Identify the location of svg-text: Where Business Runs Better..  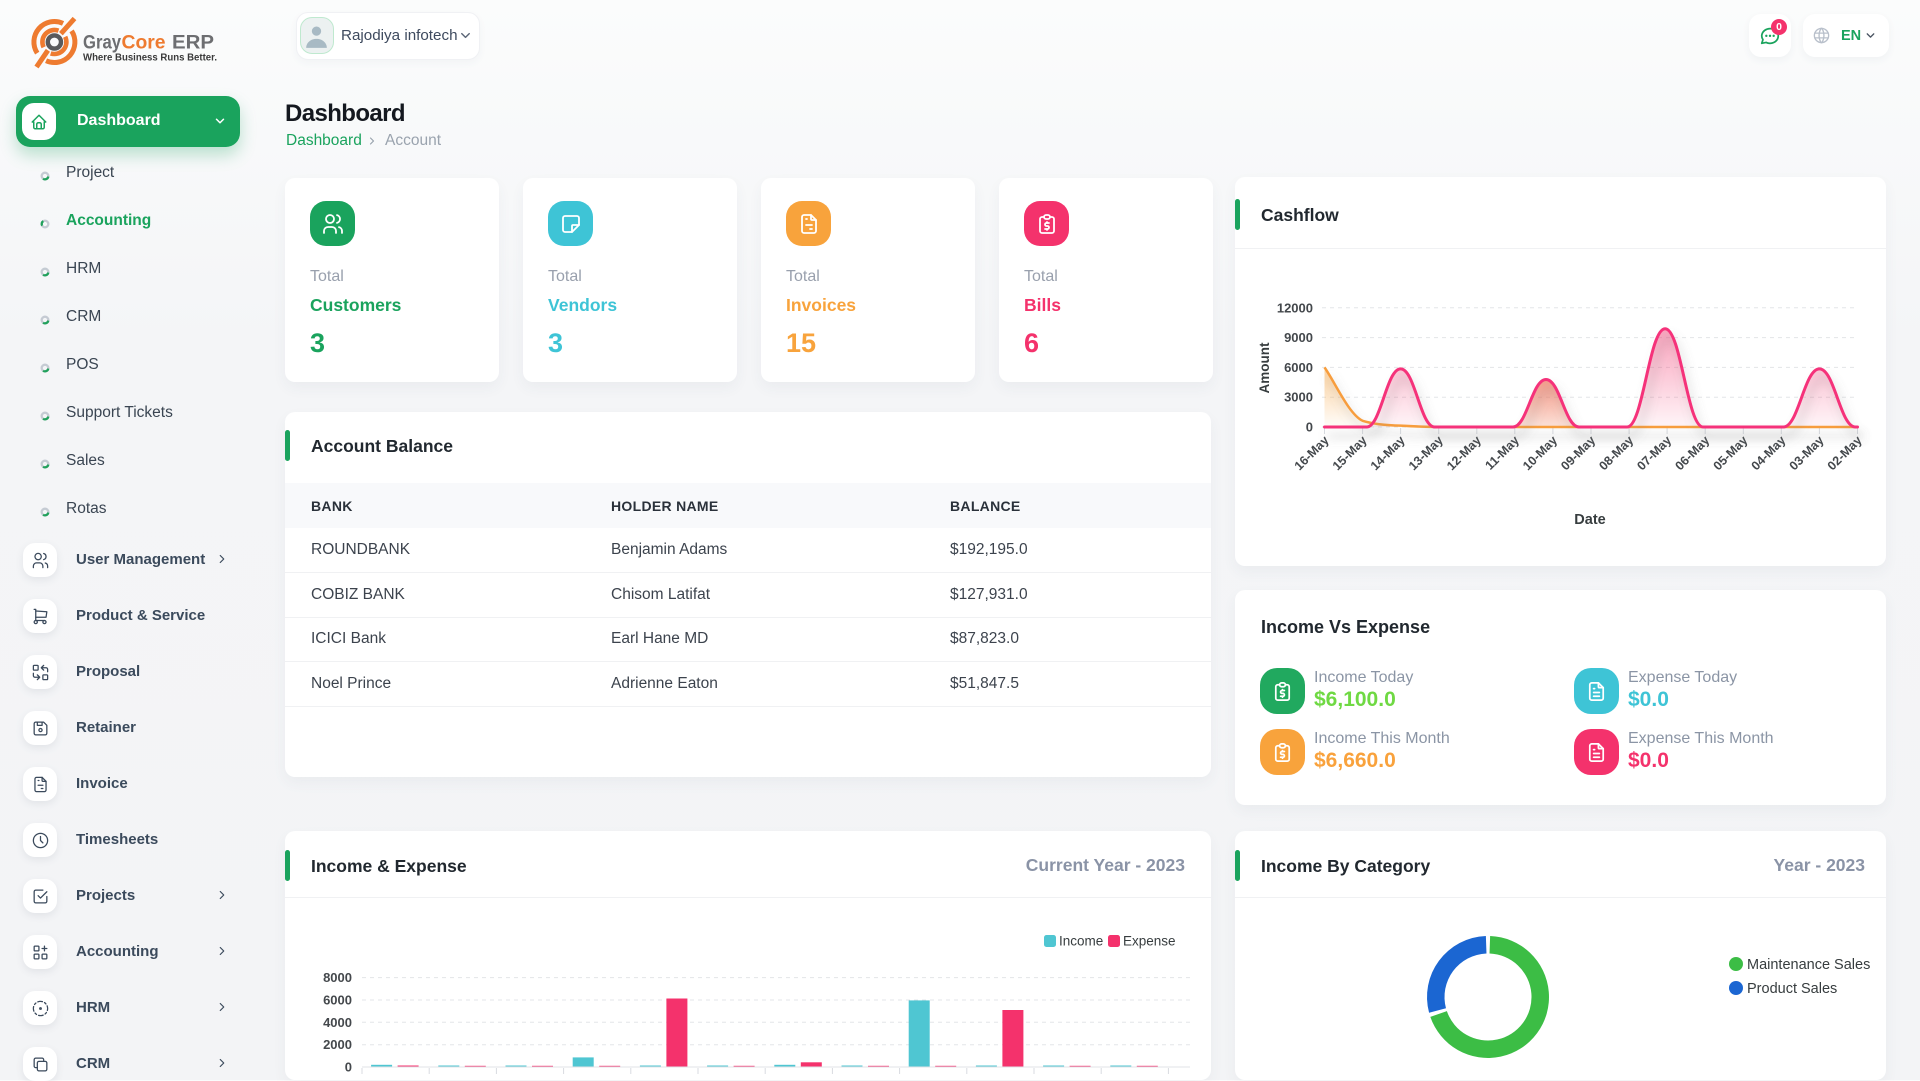
(150, 58).